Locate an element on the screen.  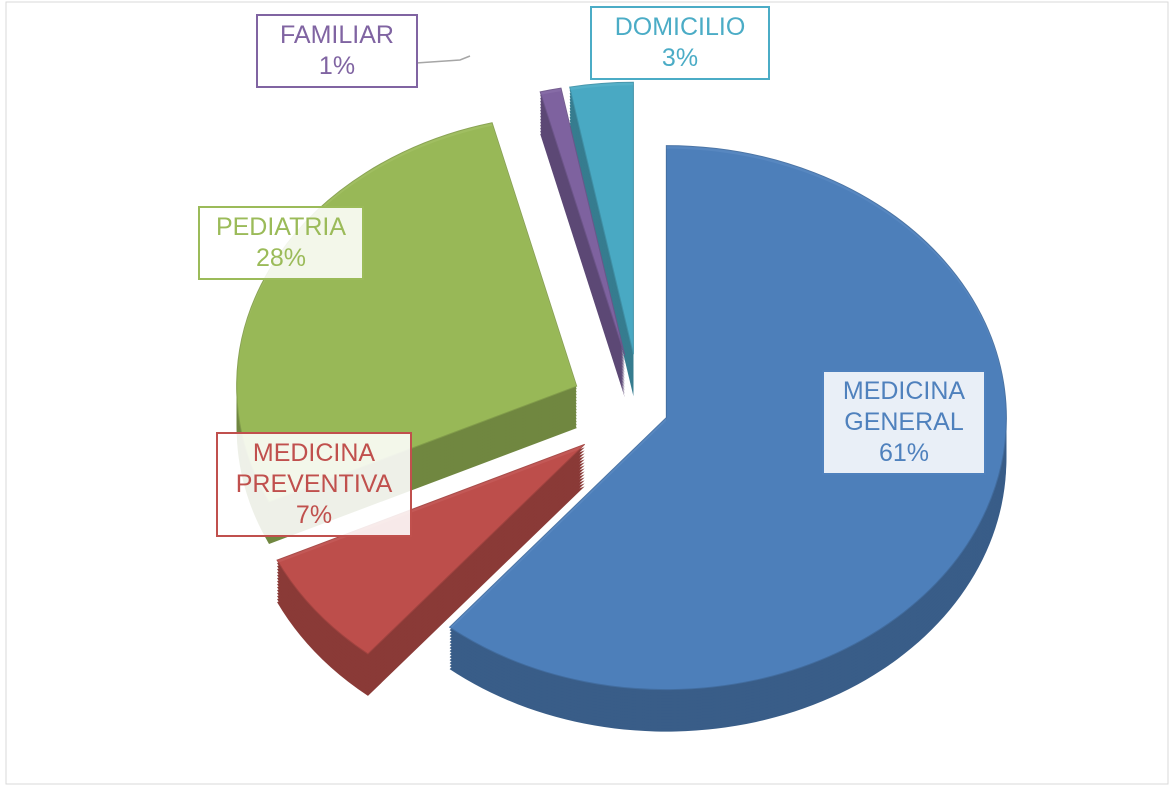
value-label: 61% is located at coordinates (904, 453).